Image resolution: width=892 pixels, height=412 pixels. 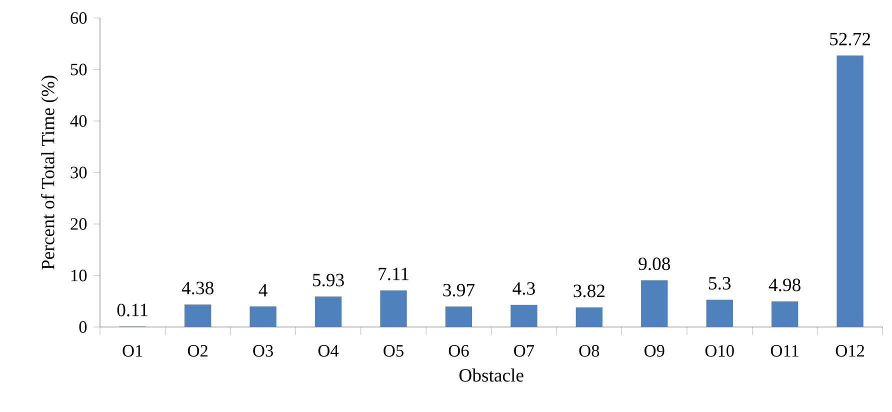 What do you see at coordinates (78, 121) in the screenshot?
I see `y-tick-label: 40` at bounding box center [78, 121].